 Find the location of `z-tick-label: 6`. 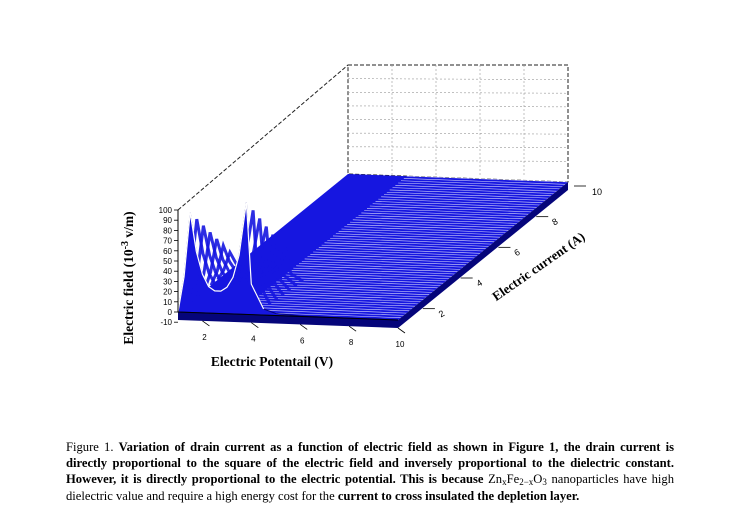

z-tick-label: 6 is located at coordinates (516, 252).